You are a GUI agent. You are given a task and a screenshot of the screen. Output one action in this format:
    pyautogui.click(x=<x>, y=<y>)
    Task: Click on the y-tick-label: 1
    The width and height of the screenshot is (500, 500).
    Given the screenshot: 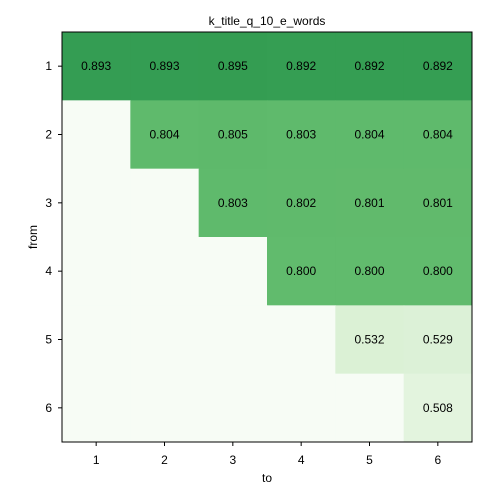 What is the action you would take?
    pyautogui.click(x=48, y=66)
    